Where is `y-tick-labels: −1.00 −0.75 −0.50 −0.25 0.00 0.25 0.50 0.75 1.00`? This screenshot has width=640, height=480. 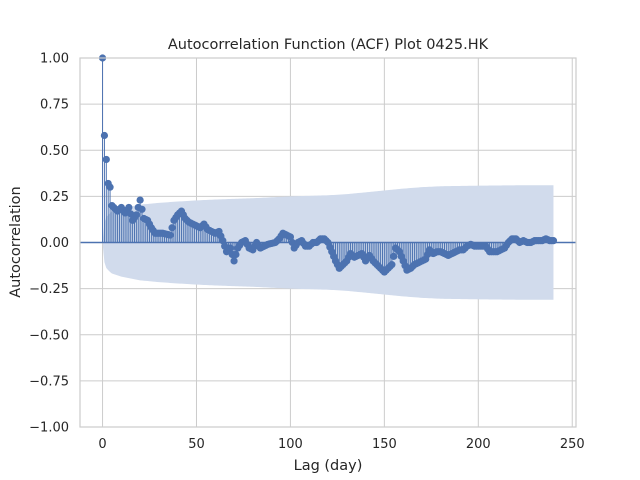
y-tick-labels: −1.00 −0.75 −0.50 −0.25 0.00 0.25 0.50 0.75 1.00 is located at coordinates (49, 244).